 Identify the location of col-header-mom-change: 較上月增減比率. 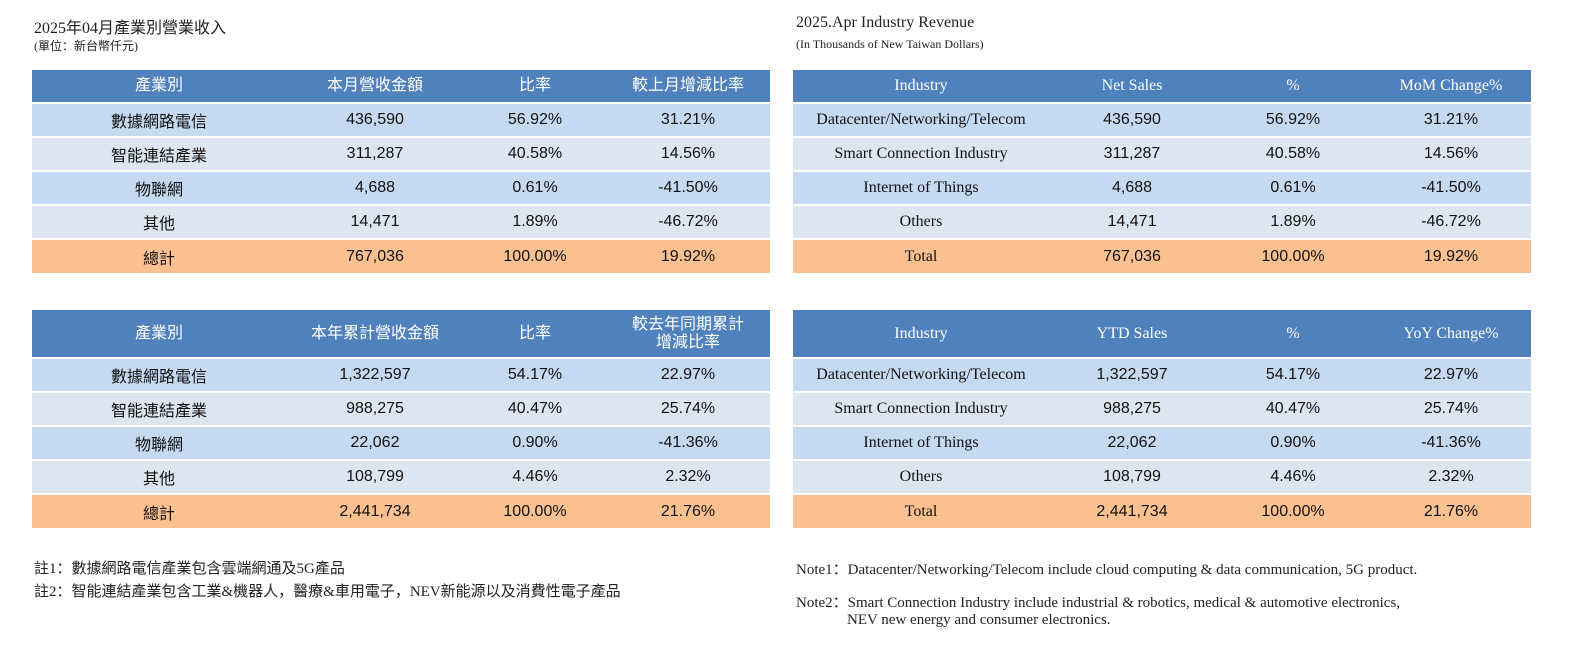
(688, 87).